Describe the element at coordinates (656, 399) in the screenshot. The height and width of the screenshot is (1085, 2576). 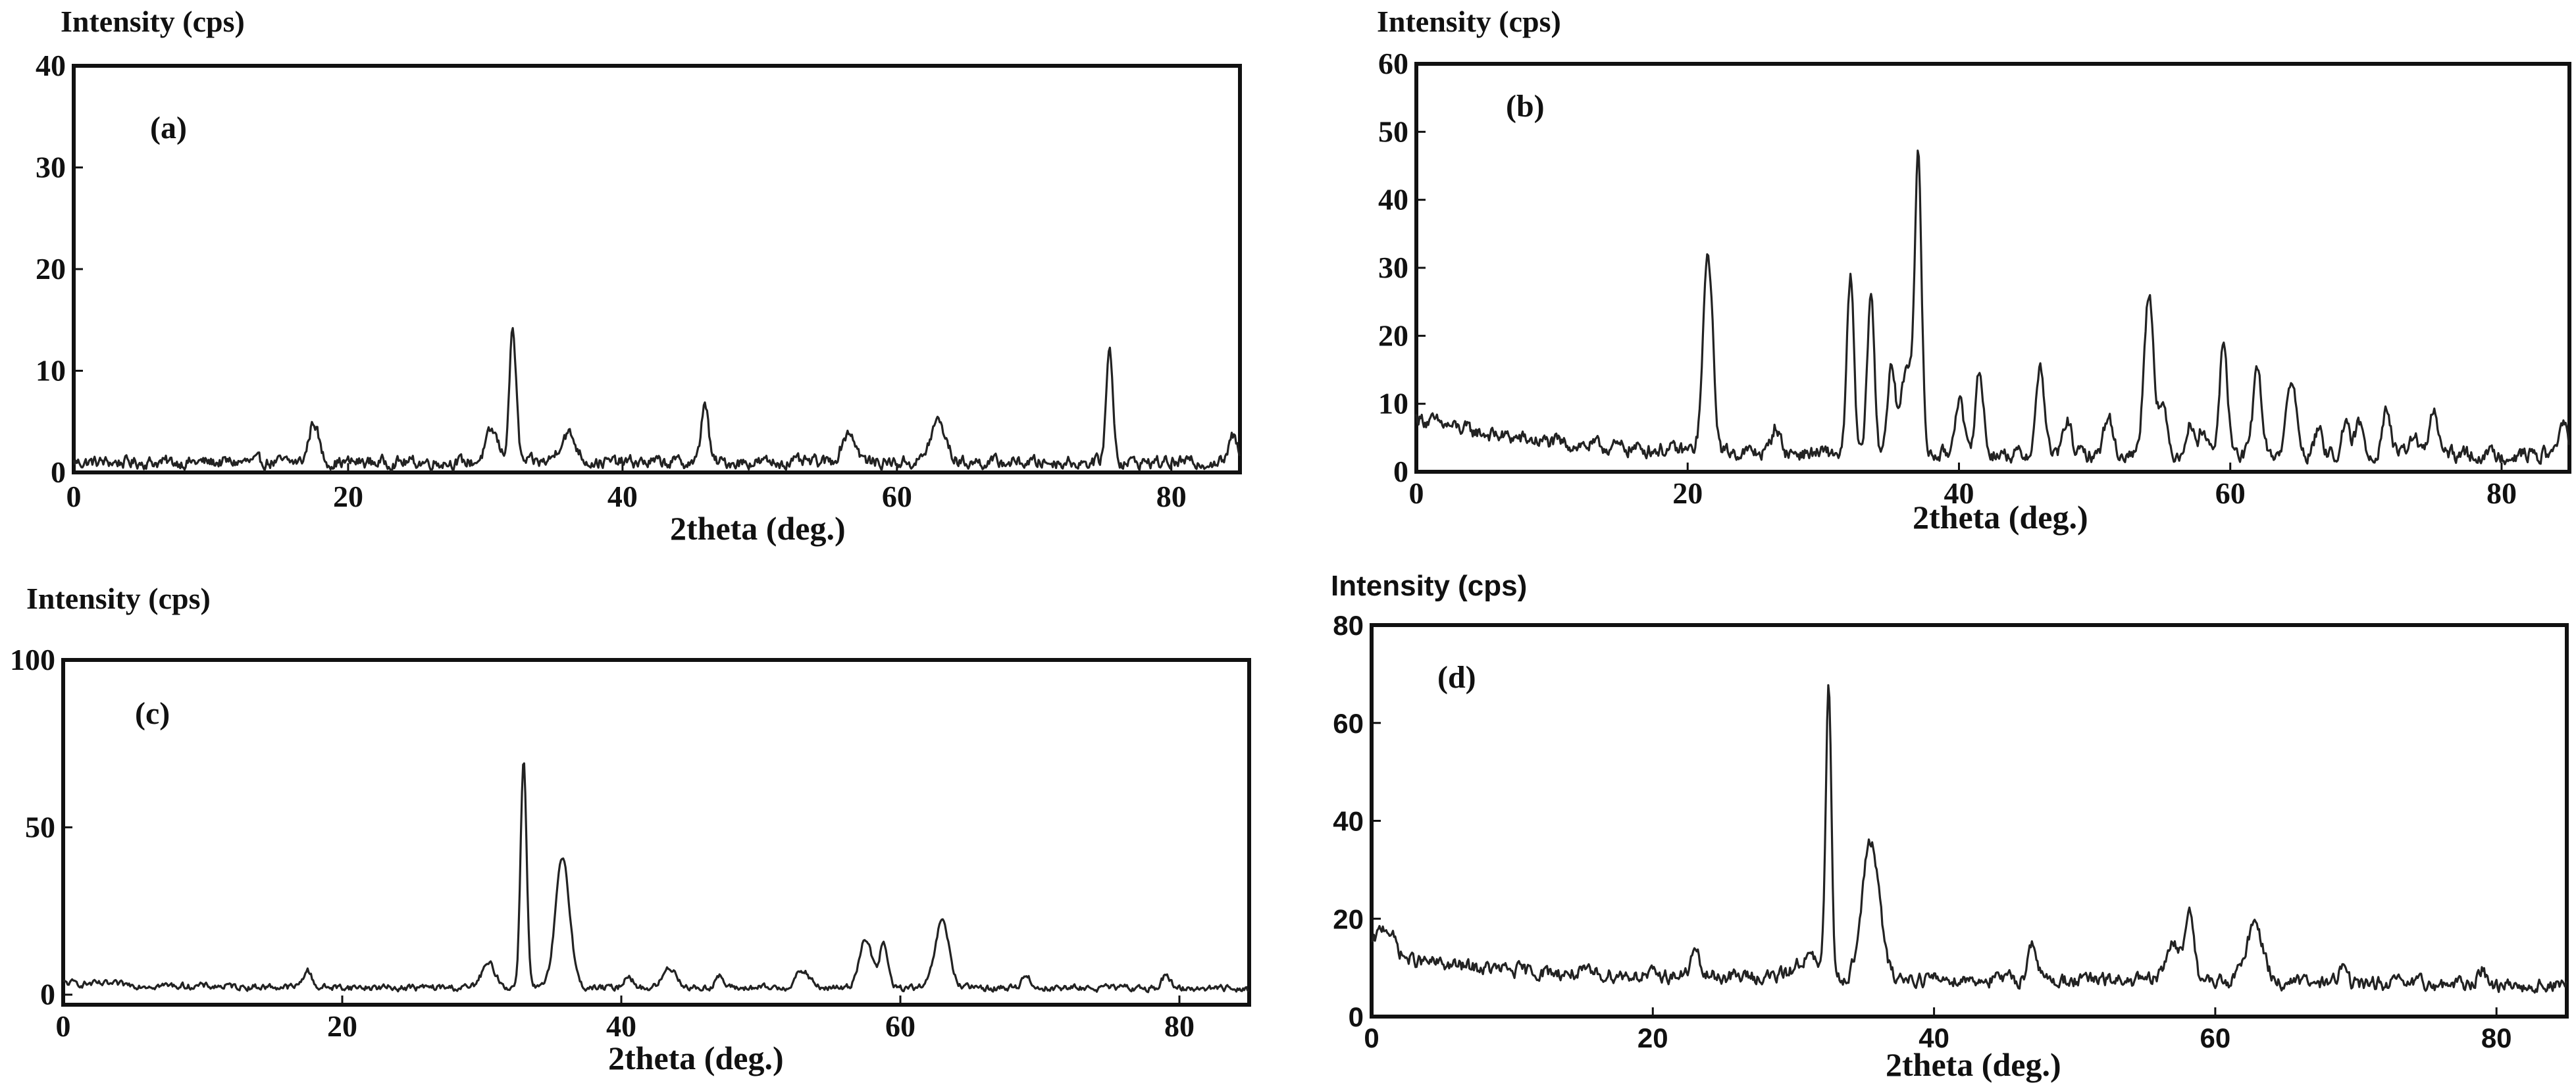
I see `panel-a-trace` at that location.